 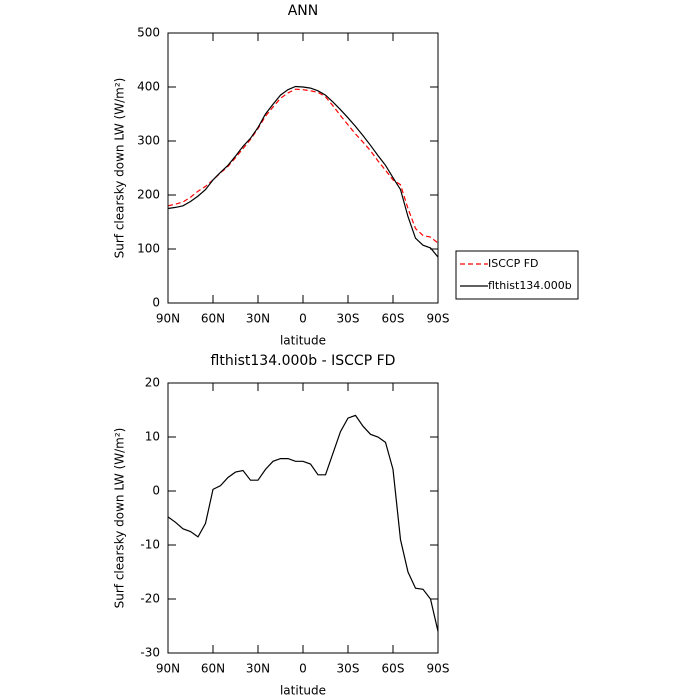 What do you see at coordinates (150, 599) in the screenshot?
I see `y-tick-label: -20` at bounding box center [150, 599].